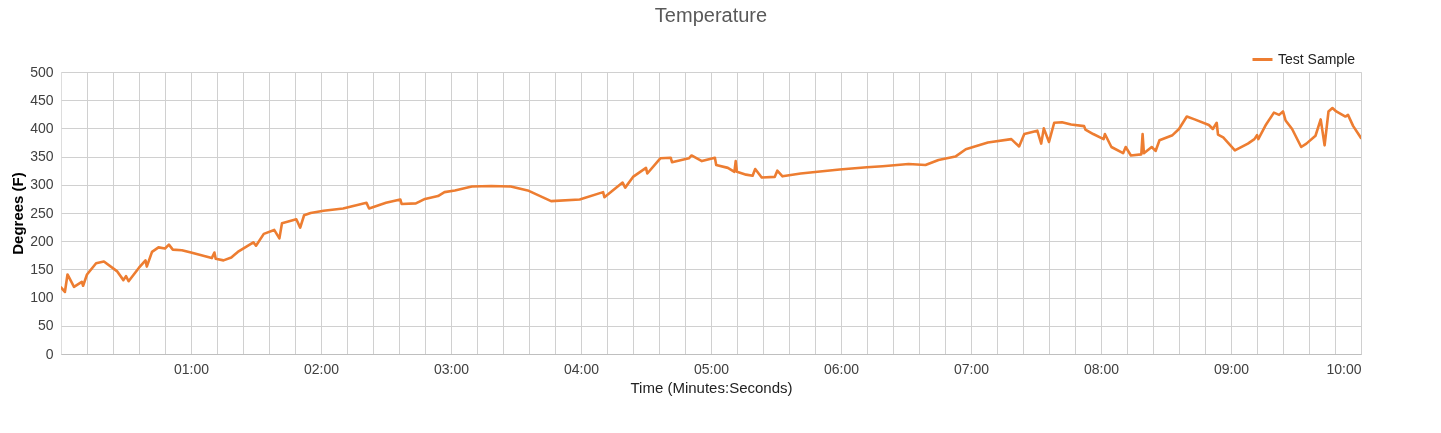 The image size is (1441, 433). What do you see at coordinates (711, 387) in the screenshot?
I see `x-axis-title: Time (Minutes:Seconds)` at bounding box center [711, 387].